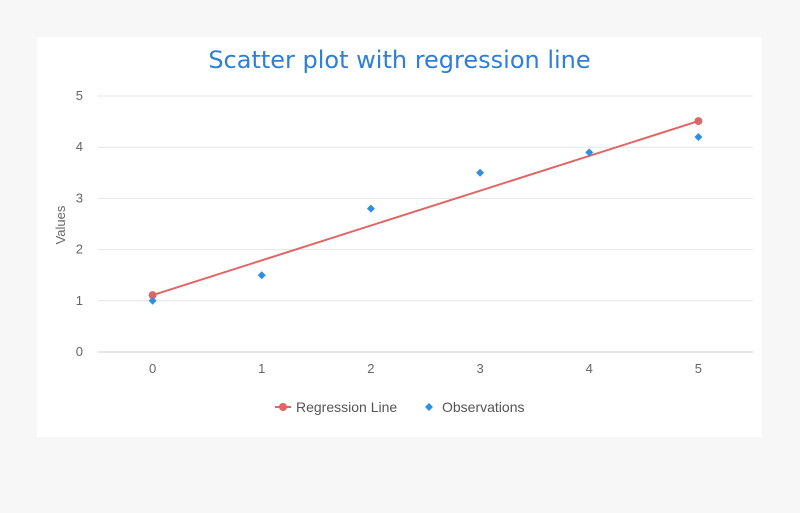  What do you see at coordinates (370, 368) in the screenshot?
I see `x-tick-label: 2` at bounding box center [370, 368].